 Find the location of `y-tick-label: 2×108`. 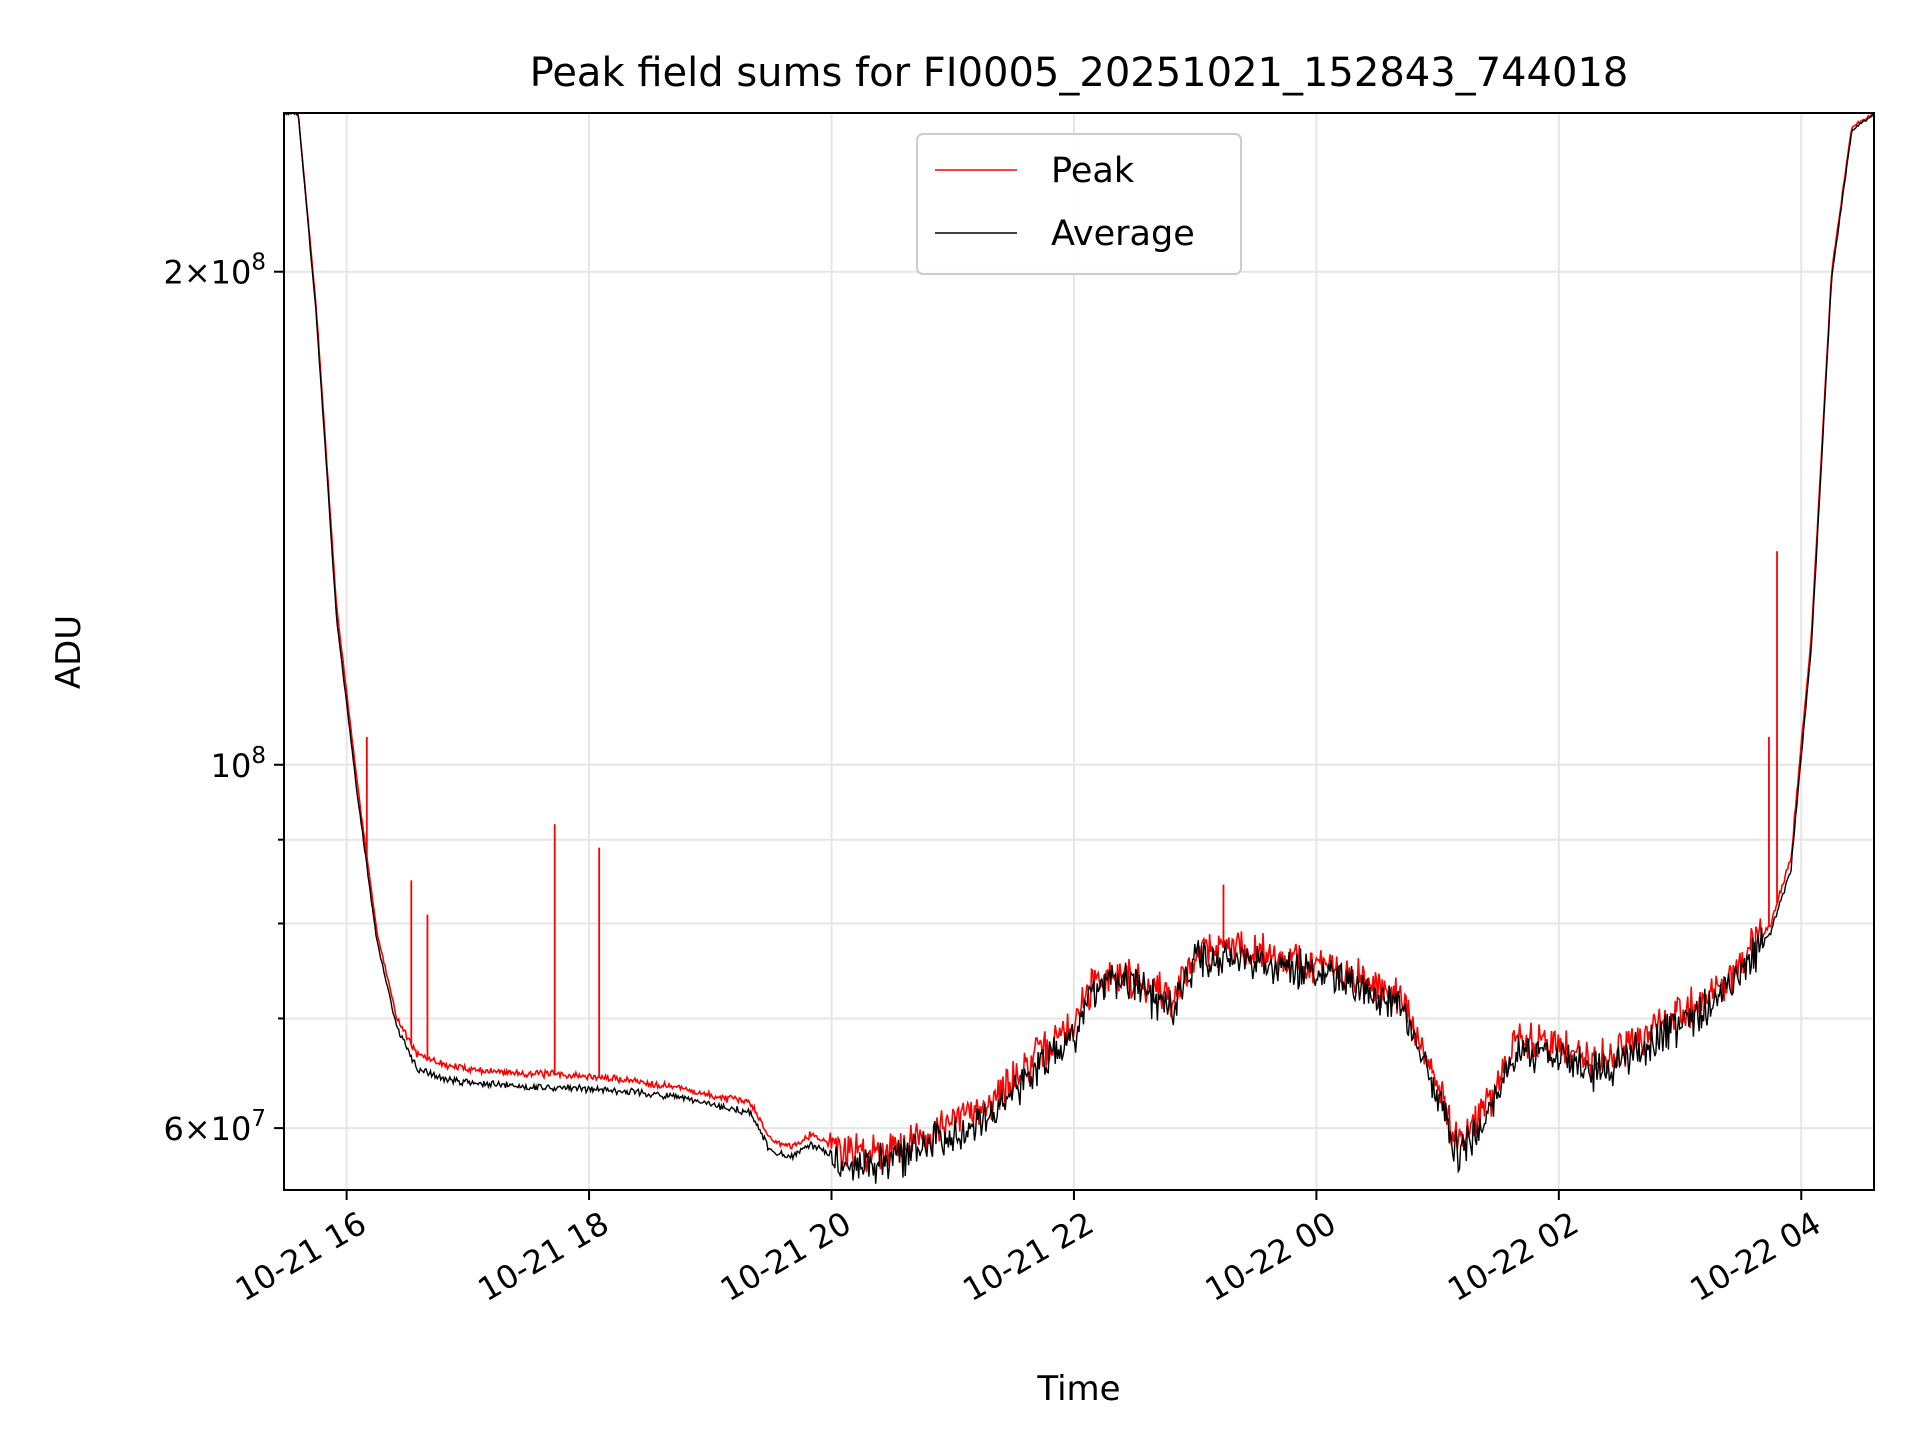

y-tick-label: 2×108 is located at coordinates (214, 271).